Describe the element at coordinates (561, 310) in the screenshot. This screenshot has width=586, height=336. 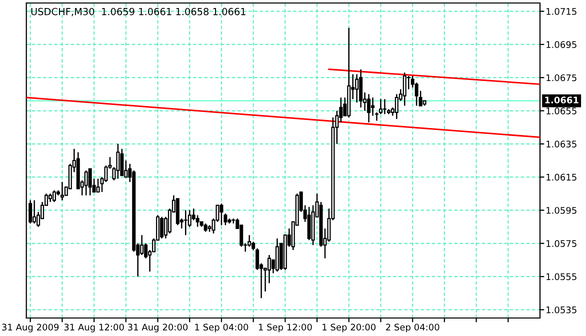
I see `y-tick-label: 1.0535` at that location.